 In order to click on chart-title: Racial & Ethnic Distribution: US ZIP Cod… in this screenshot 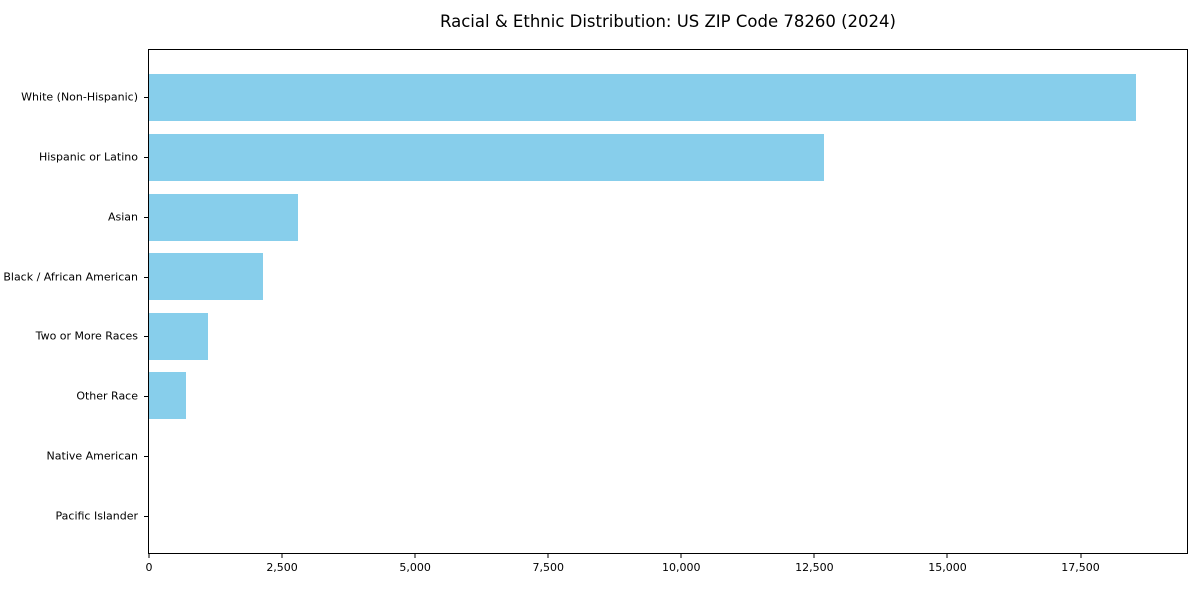, I will do `click(668, 21)`.